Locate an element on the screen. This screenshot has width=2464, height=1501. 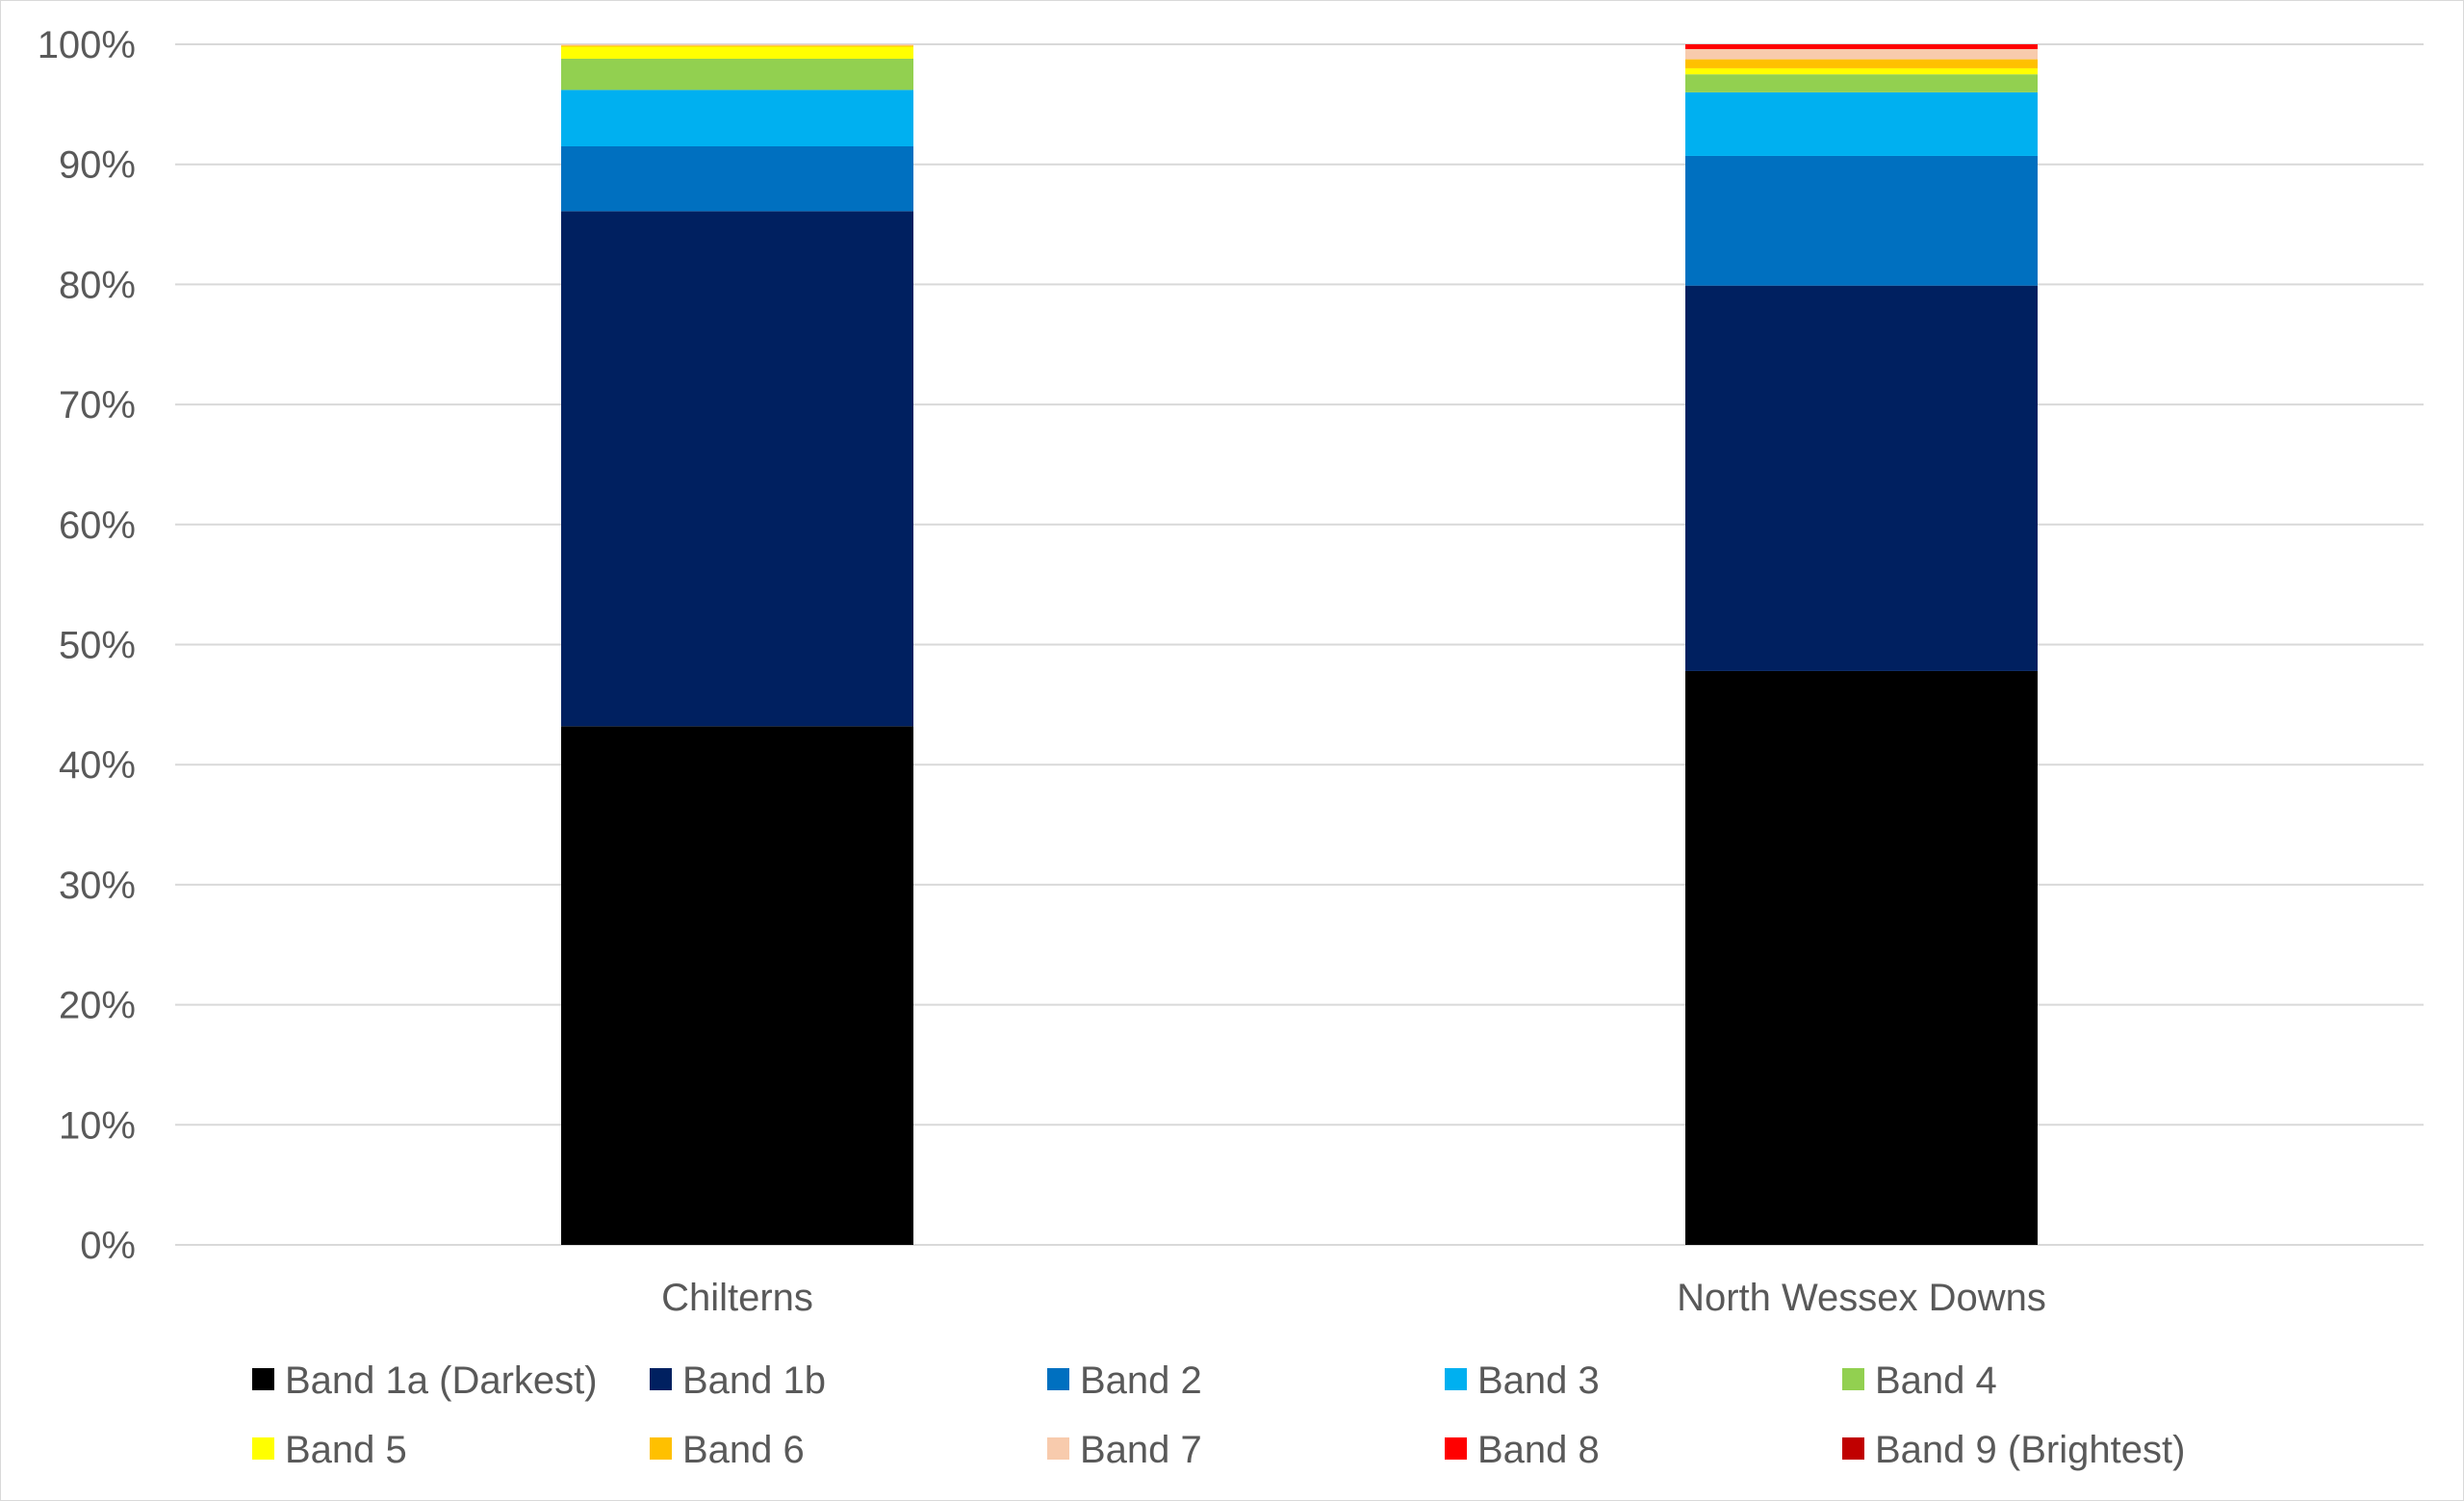
legend-item: Band 2 is located at coordinates (1124, 1380).